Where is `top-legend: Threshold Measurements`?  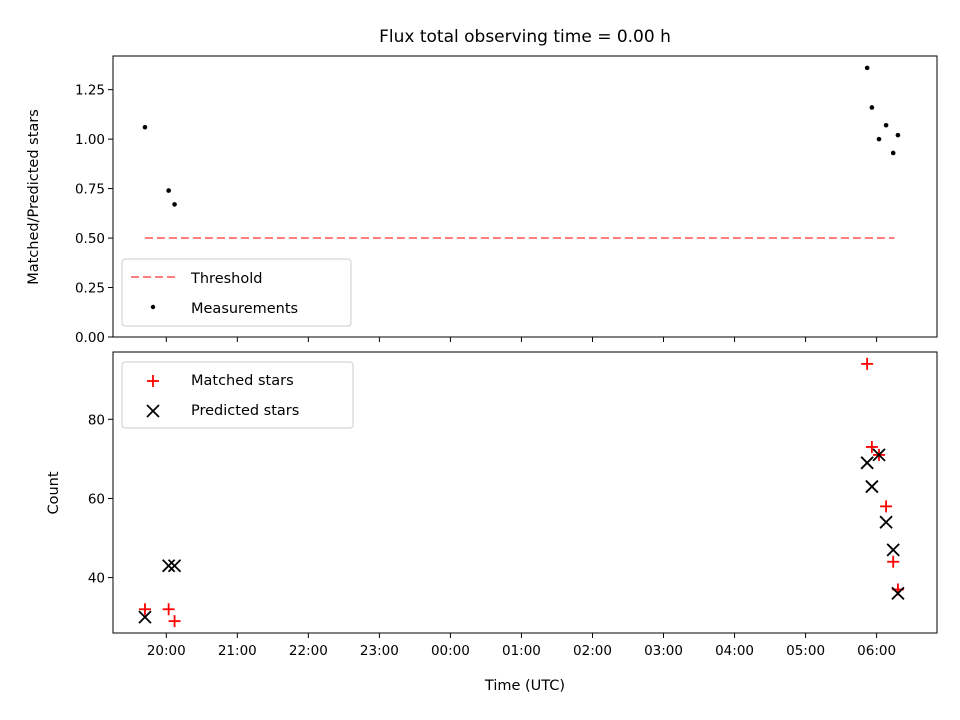 top-legend: Threshold Measurements is located at coordinates (236, 292).